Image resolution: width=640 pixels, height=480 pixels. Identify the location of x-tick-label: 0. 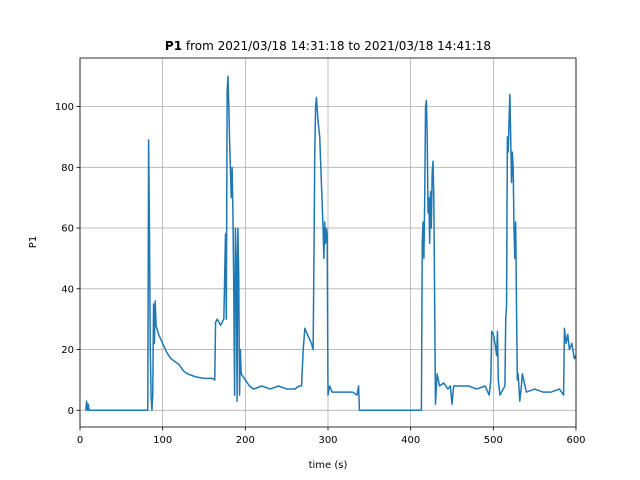
(80, 440).